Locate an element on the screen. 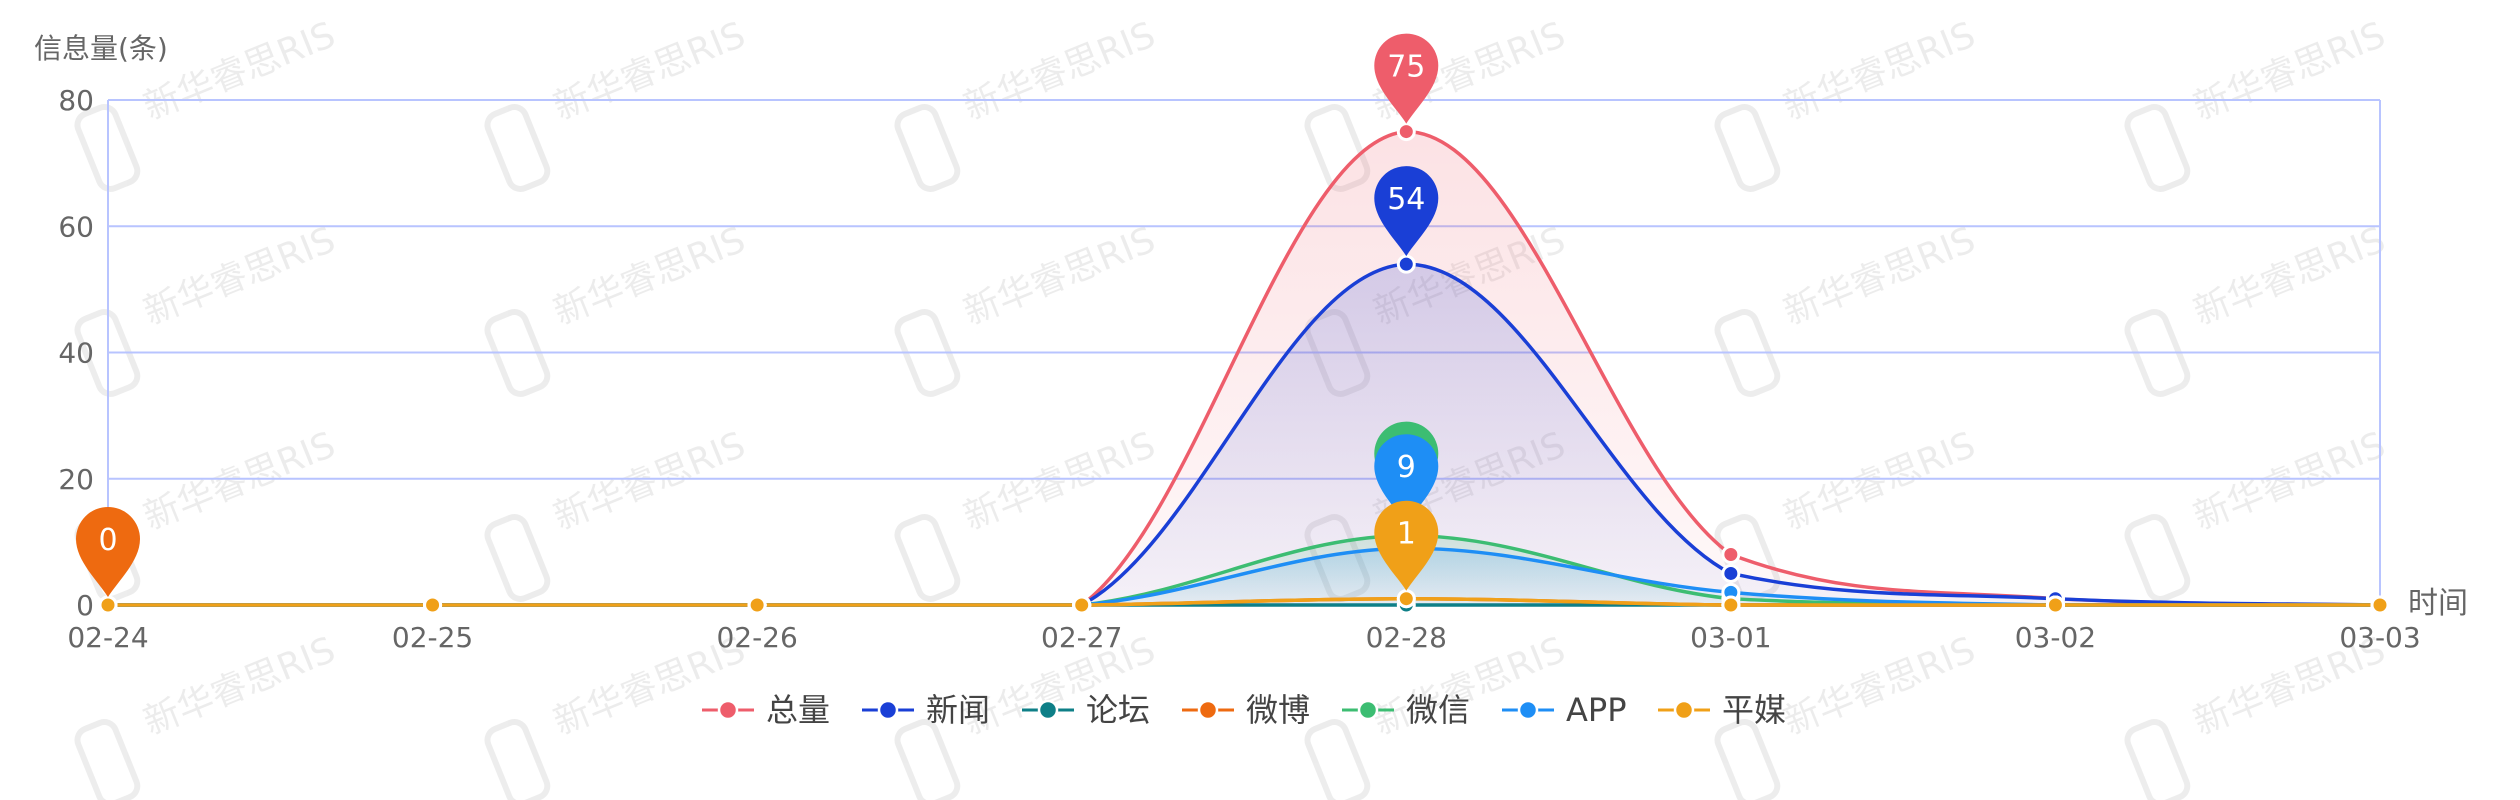 The height and width of the screenshot is (800, 2520). y-tick-label: 0 is located at coordinates (85, 605).